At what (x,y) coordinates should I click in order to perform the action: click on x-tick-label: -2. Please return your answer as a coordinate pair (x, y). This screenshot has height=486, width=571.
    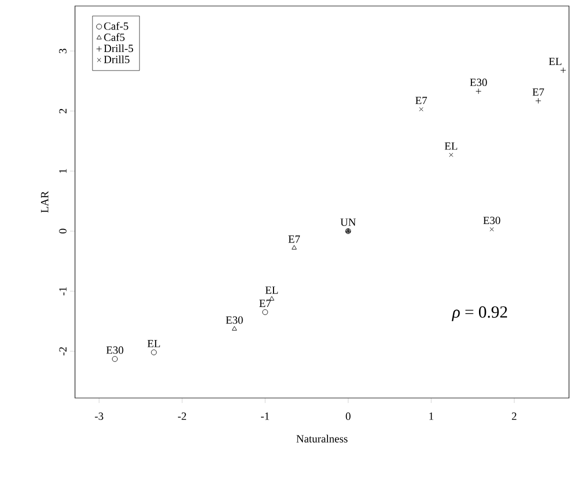
    Looking at the image, I should click on (182, 416).